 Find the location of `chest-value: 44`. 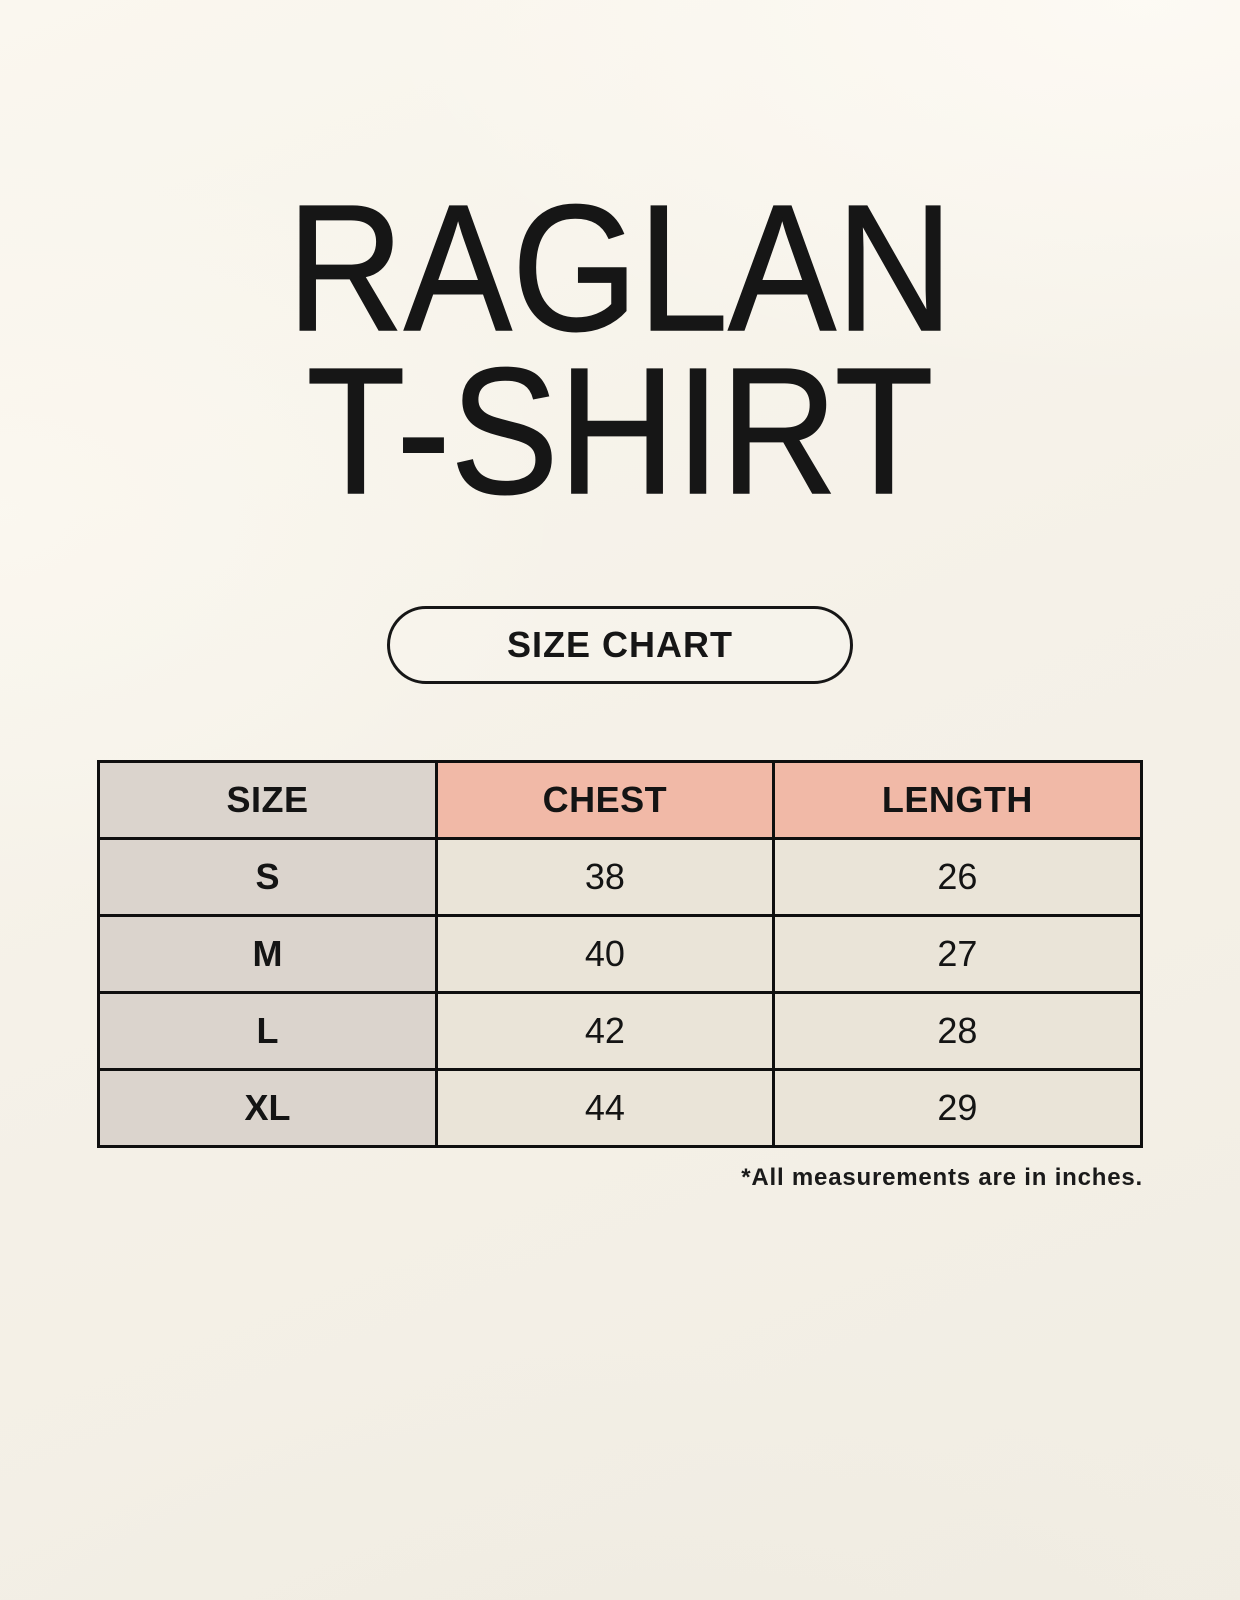

chest-value: 44 is located at coordinates (604, 1107).